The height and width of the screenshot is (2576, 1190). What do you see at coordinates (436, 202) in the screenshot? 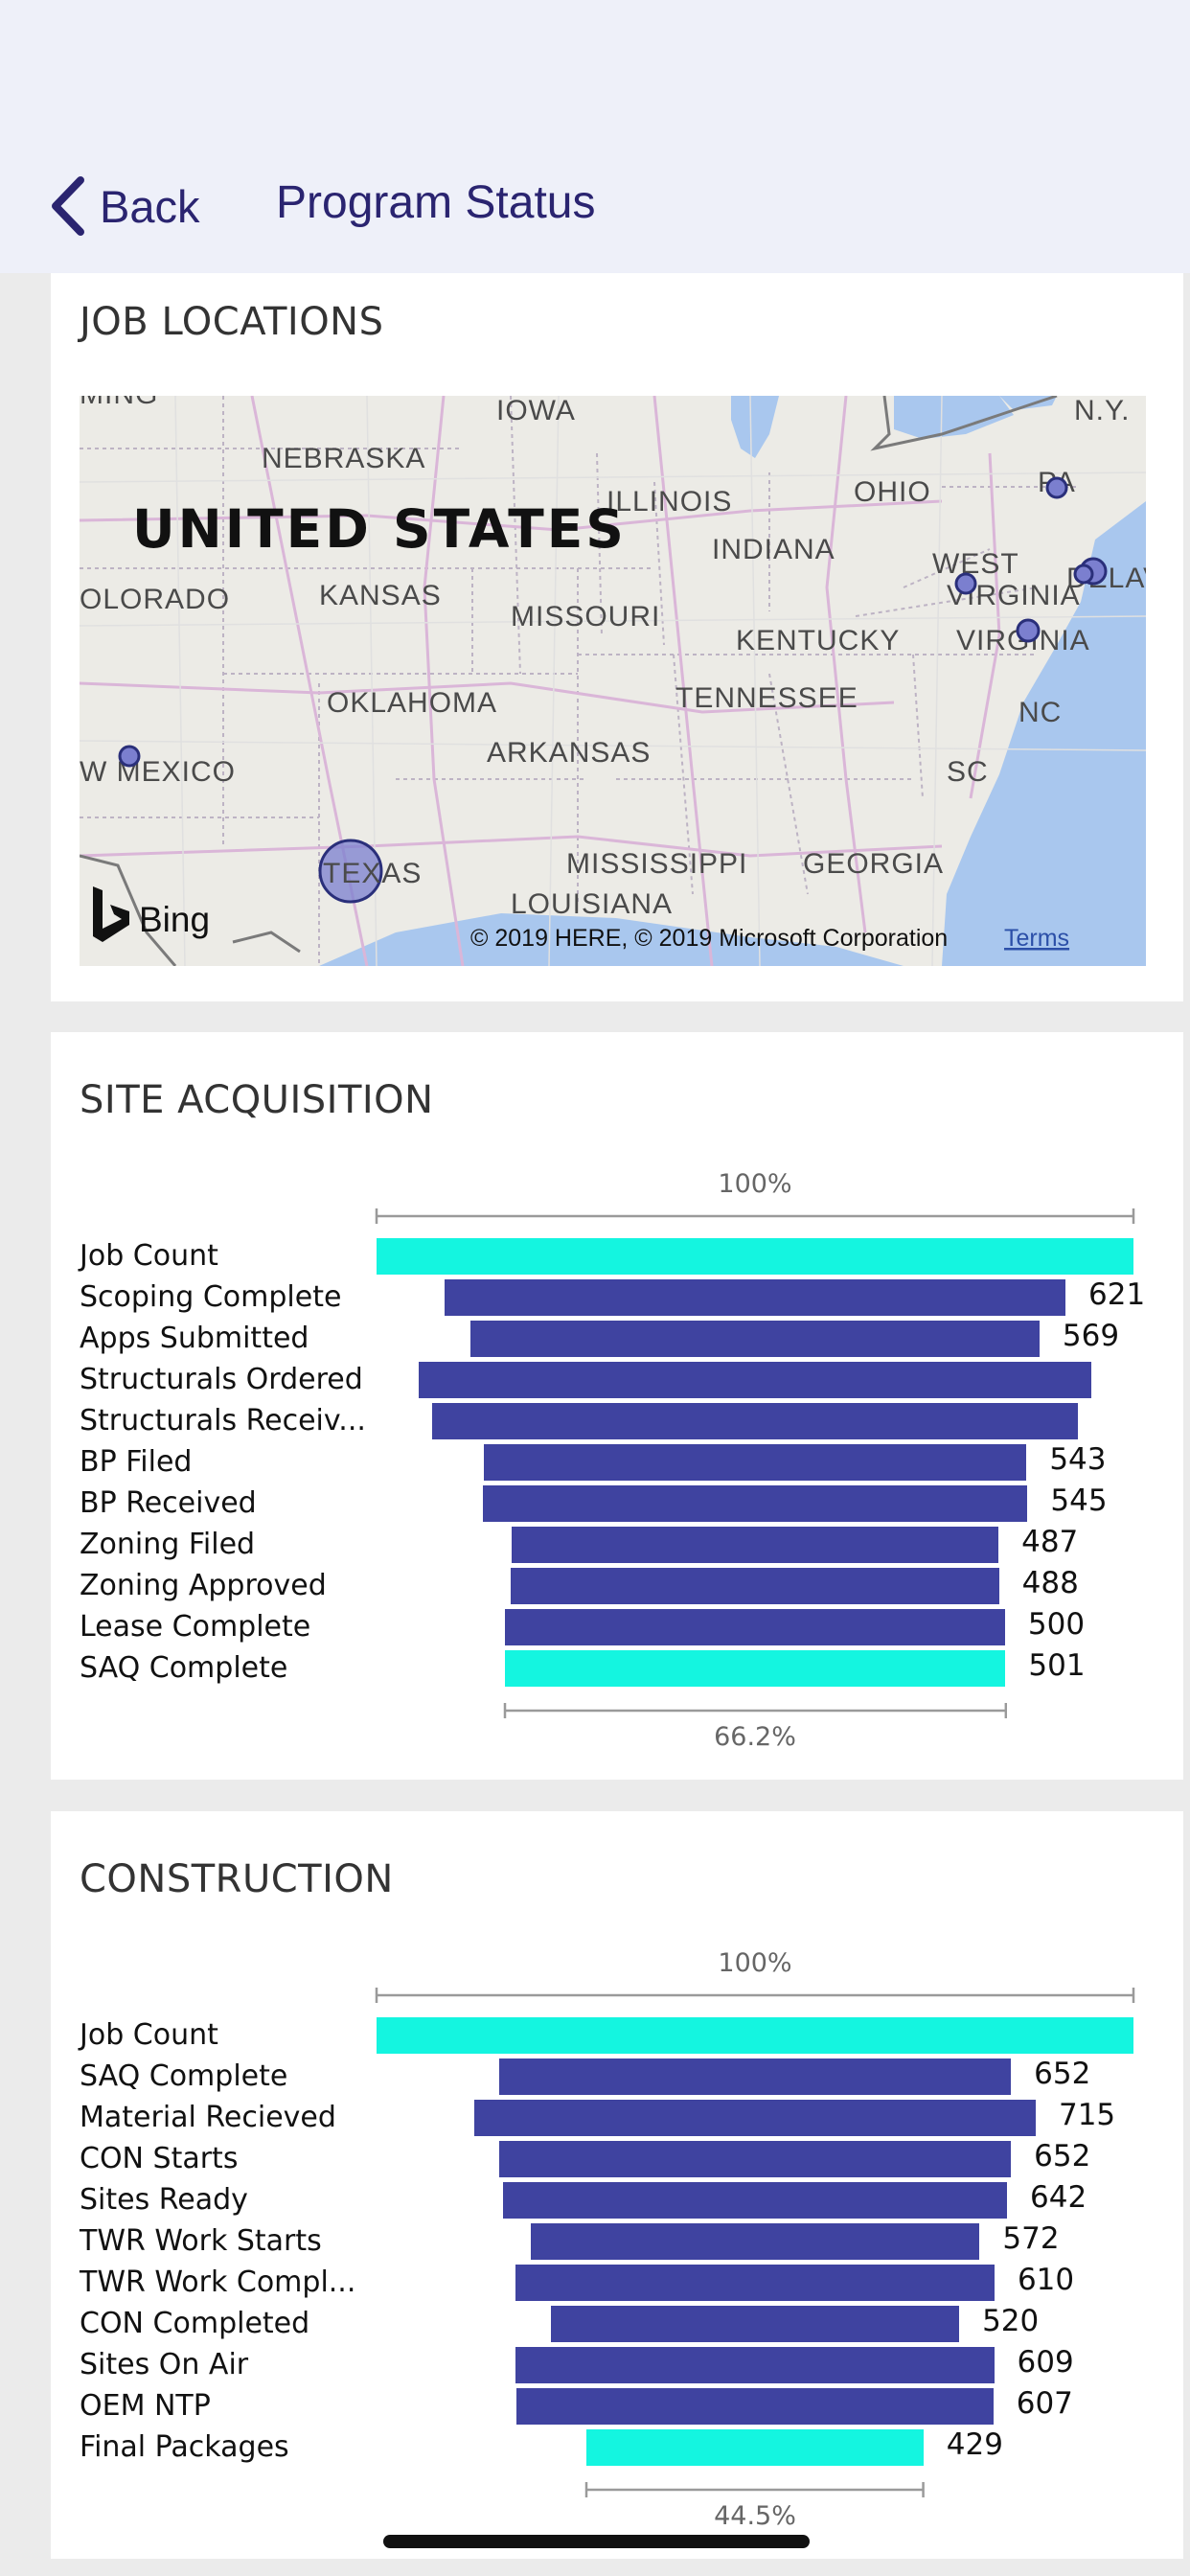
I see `page-title: Program Status` at bounding box center [436, 202].